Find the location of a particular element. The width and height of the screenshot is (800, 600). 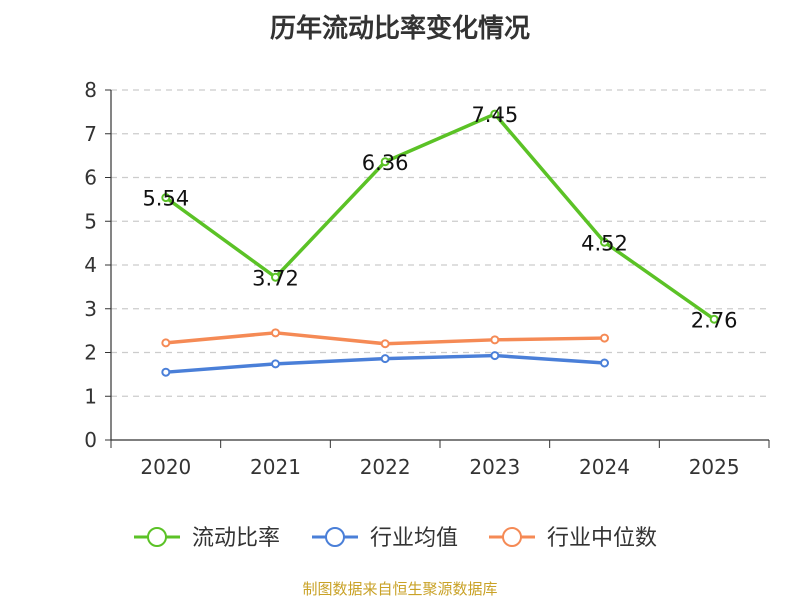

source-note: 制图数据来自恒生聚源数据库 is located at coordinates (400, 589).